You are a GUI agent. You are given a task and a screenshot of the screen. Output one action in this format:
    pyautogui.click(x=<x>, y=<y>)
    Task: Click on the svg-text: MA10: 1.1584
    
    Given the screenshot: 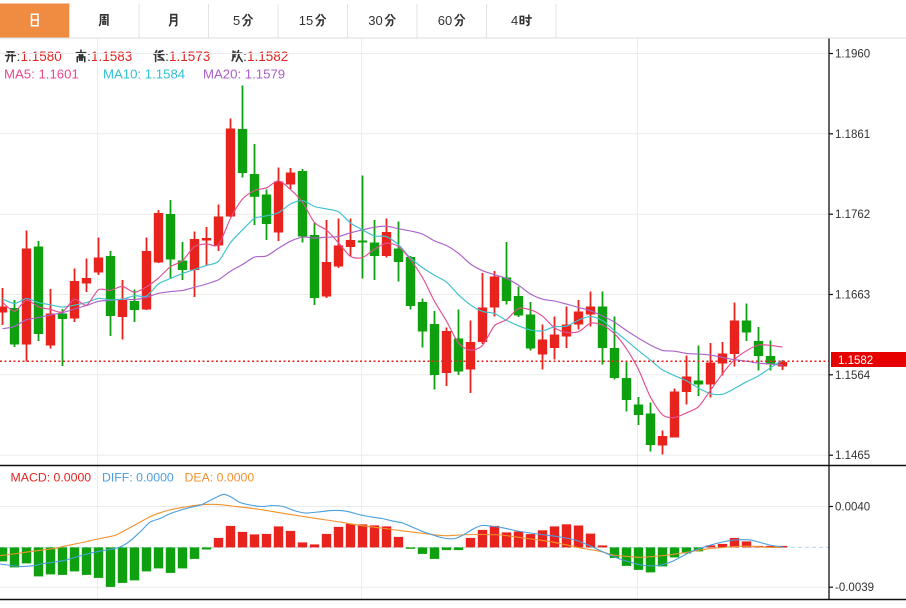 What is the action you would take?
    pyautogui.click(x=144, y=74)
    